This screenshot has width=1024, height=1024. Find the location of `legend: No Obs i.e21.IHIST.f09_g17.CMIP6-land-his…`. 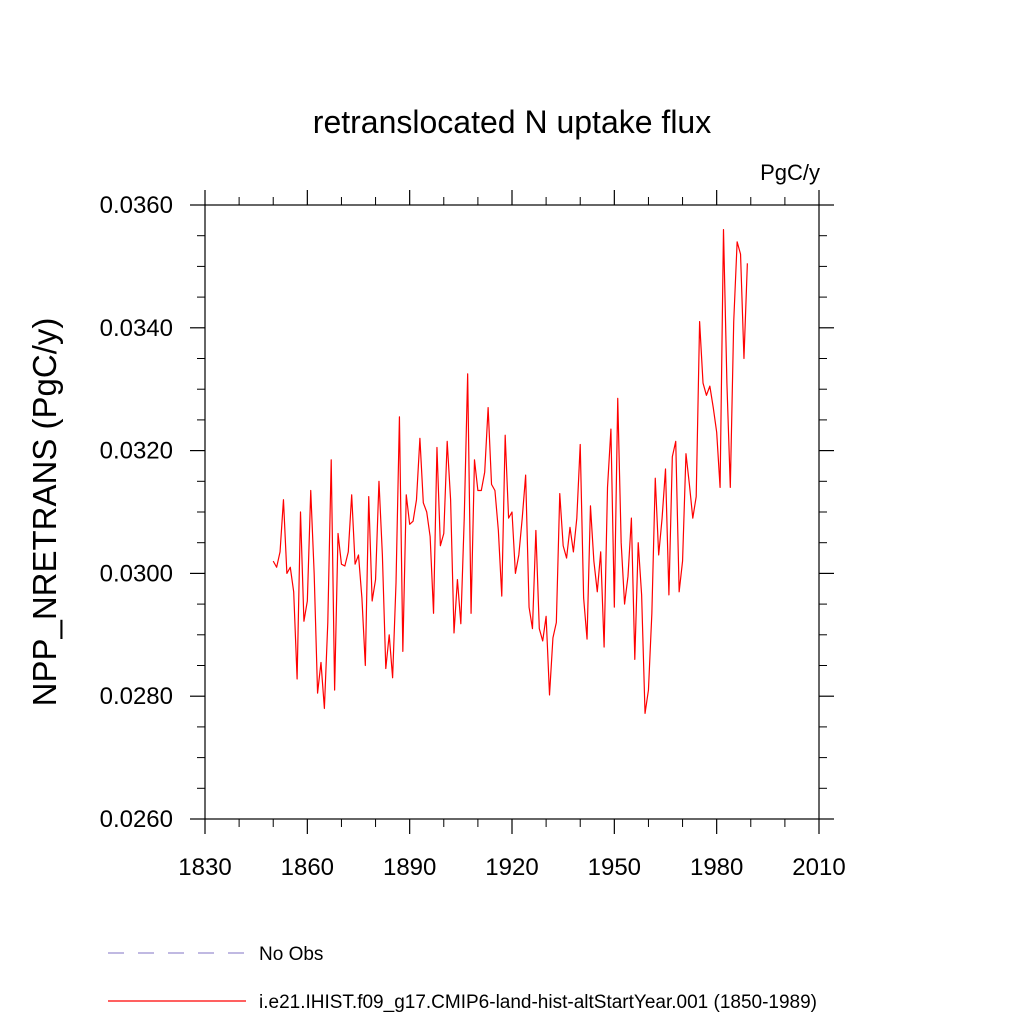

legend: No Obs i.e21.IHIST.f09_g17.CMIP6-land-his… is located at coordinates (462, 978).